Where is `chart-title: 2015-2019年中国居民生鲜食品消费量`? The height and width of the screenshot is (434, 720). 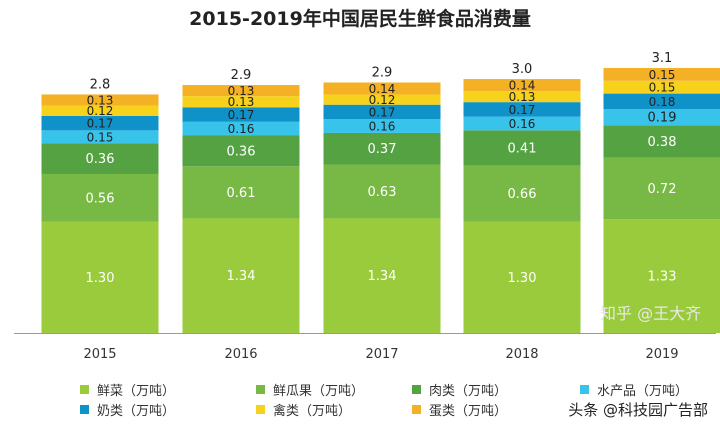 chart-title: 2015-2019年中国居民生鲜食品消费量 is located at coordinates (360, 19).